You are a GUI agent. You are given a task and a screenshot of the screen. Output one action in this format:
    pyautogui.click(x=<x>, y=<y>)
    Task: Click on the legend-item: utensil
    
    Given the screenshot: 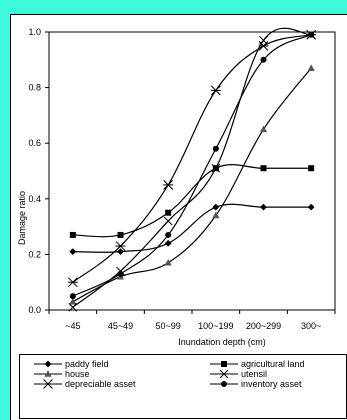 What is the action you would take?
    pyautogui.click(x=238, y=373)
    